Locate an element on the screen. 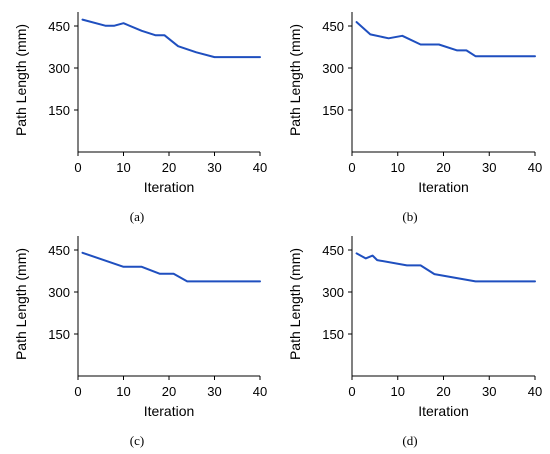  panel-caption: (a) is located at coordinates (137, 216).